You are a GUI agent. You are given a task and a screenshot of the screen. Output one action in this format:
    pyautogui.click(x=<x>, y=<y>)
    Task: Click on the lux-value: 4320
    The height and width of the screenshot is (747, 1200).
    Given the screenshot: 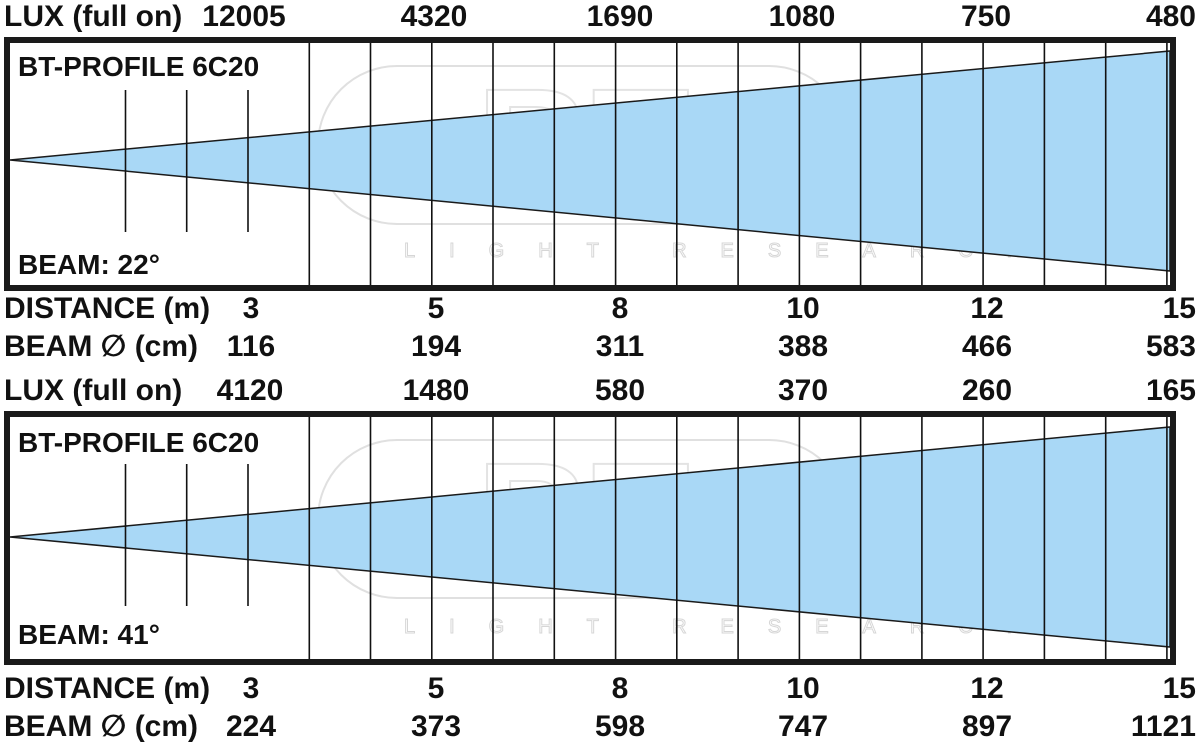 What is the action you would take?
    pyautogui.click(x=434, y=16)
    